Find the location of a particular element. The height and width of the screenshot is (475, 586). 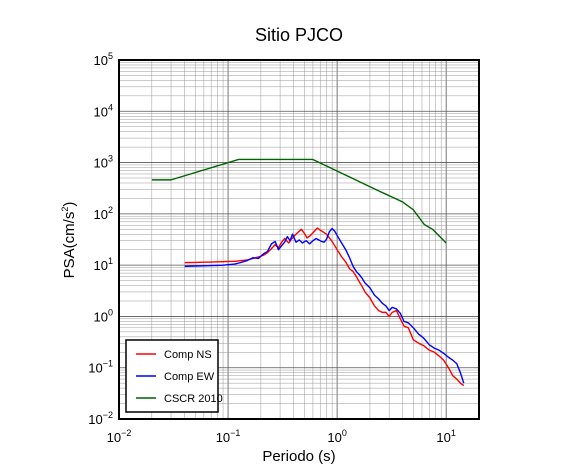

y-tick-exponent: 4 is located at coordinates (110, 107).